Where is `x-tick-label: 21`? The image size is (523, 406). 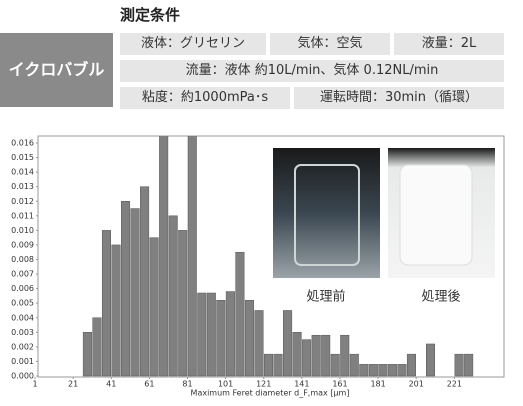 x-tick-label: 21 is located at coordinates (73, 384).